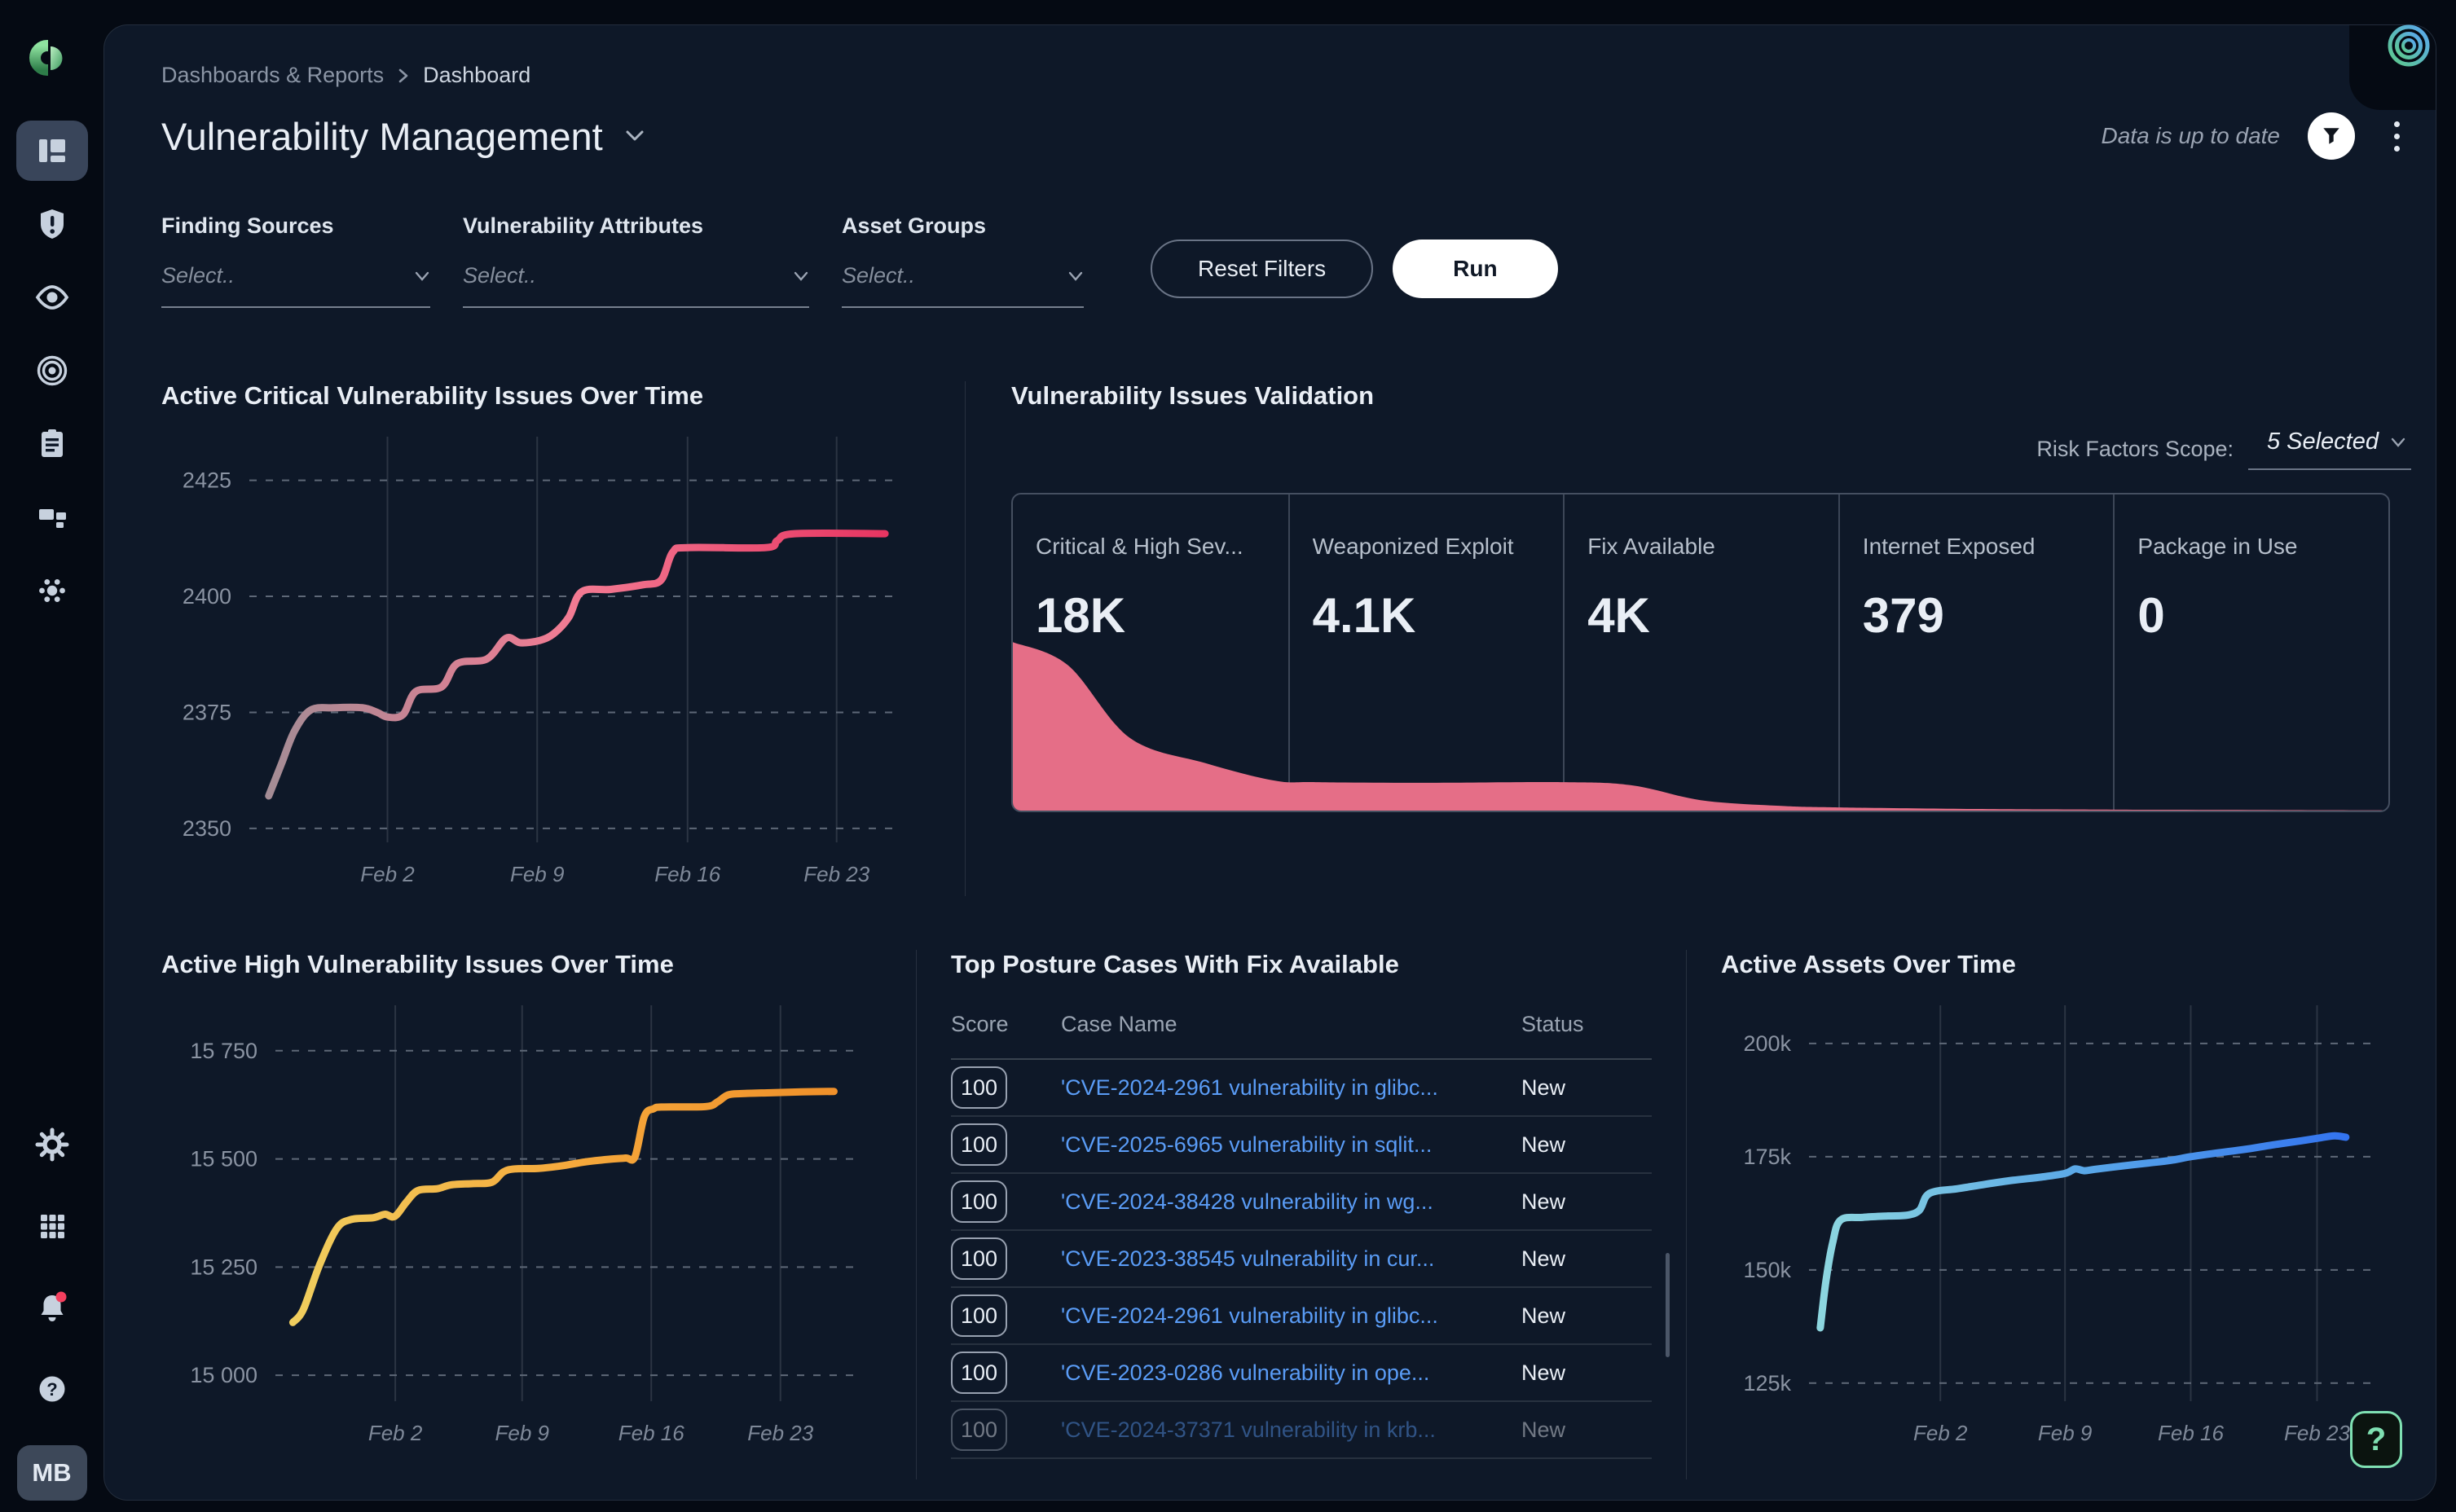 The width and height of the screenshot is (2456, 1512). What do you see at coordinates (403, 75) in the screenshot?
I see `chevron-right-icon` at bounding box center [403, 75].